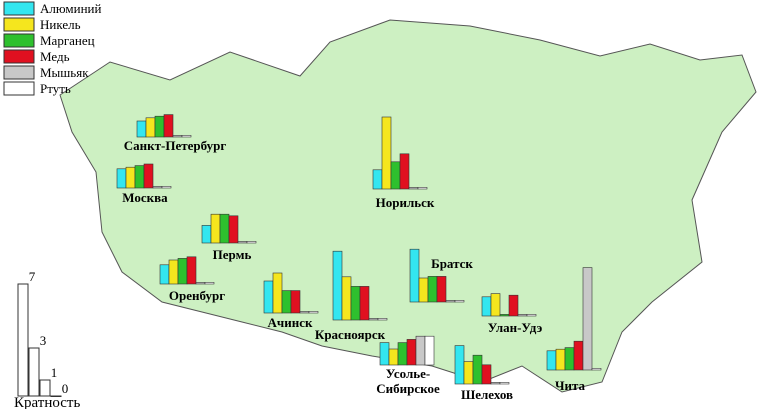  What do you see at coordinates (47, 402) in the screenshot?
I see `scale-title: Кратность` at bounding box center [47, 402].